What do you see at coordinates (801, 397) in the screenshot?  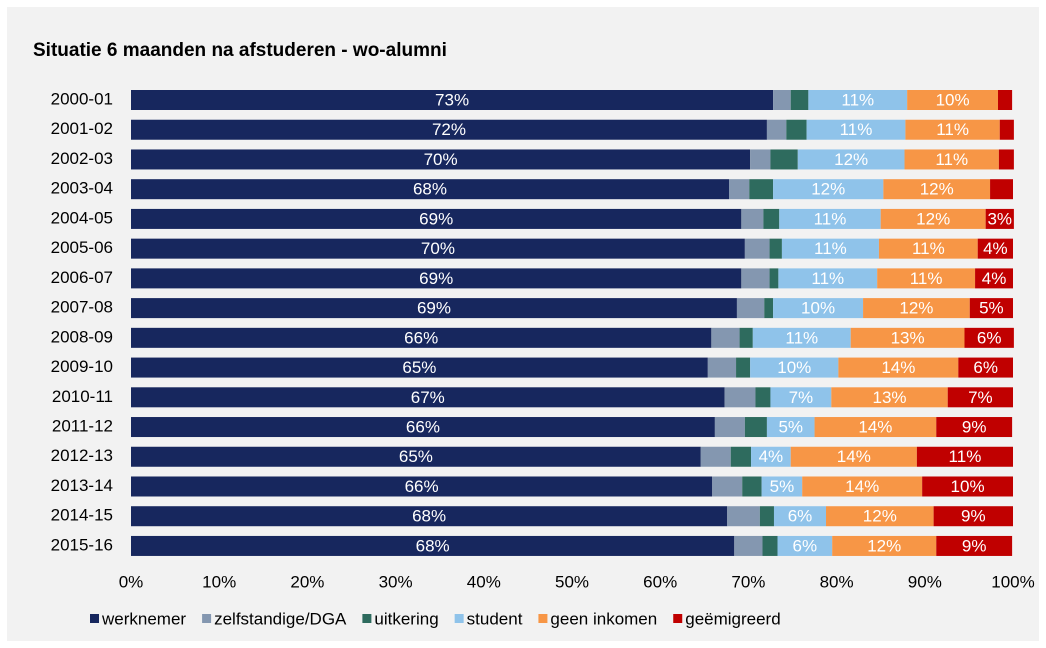 I see `value-label: 7%` at bounding box center [801, 397].